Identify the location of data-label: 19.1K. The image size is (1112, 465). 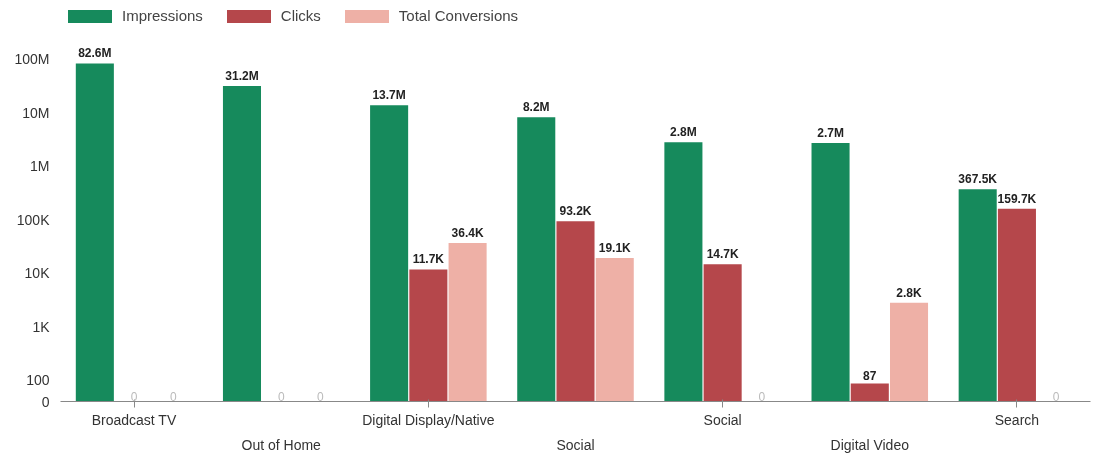
(615, 248).